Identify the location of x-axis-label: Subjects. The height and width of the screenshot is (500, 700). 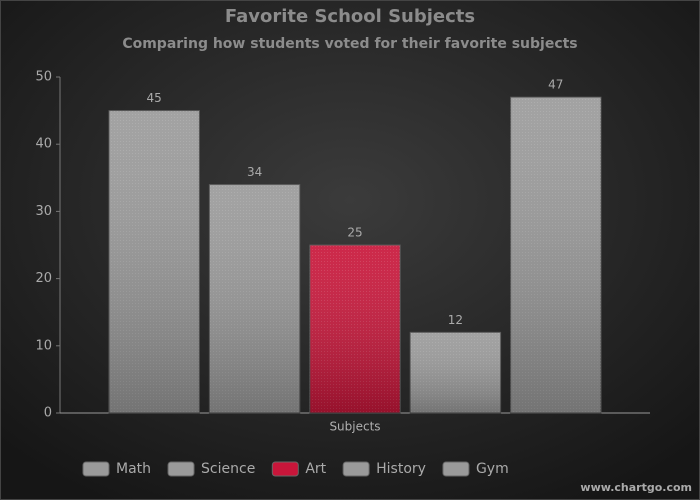
(354, 427).